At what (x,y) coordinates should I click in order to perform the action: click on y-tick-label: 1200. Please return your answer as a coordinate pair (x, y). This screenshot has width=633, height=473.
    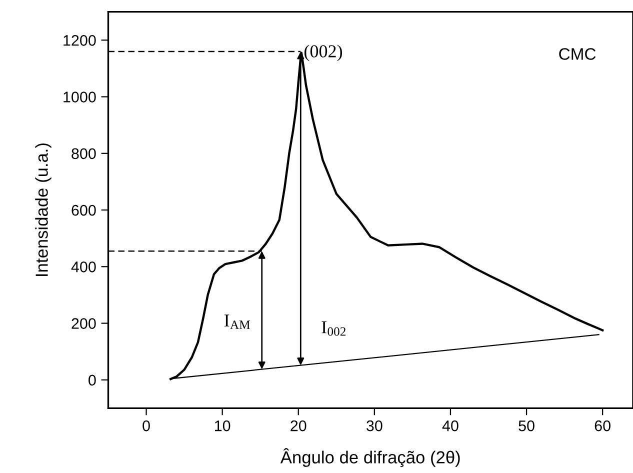
    Looking at the image, I should click on (80, 40).